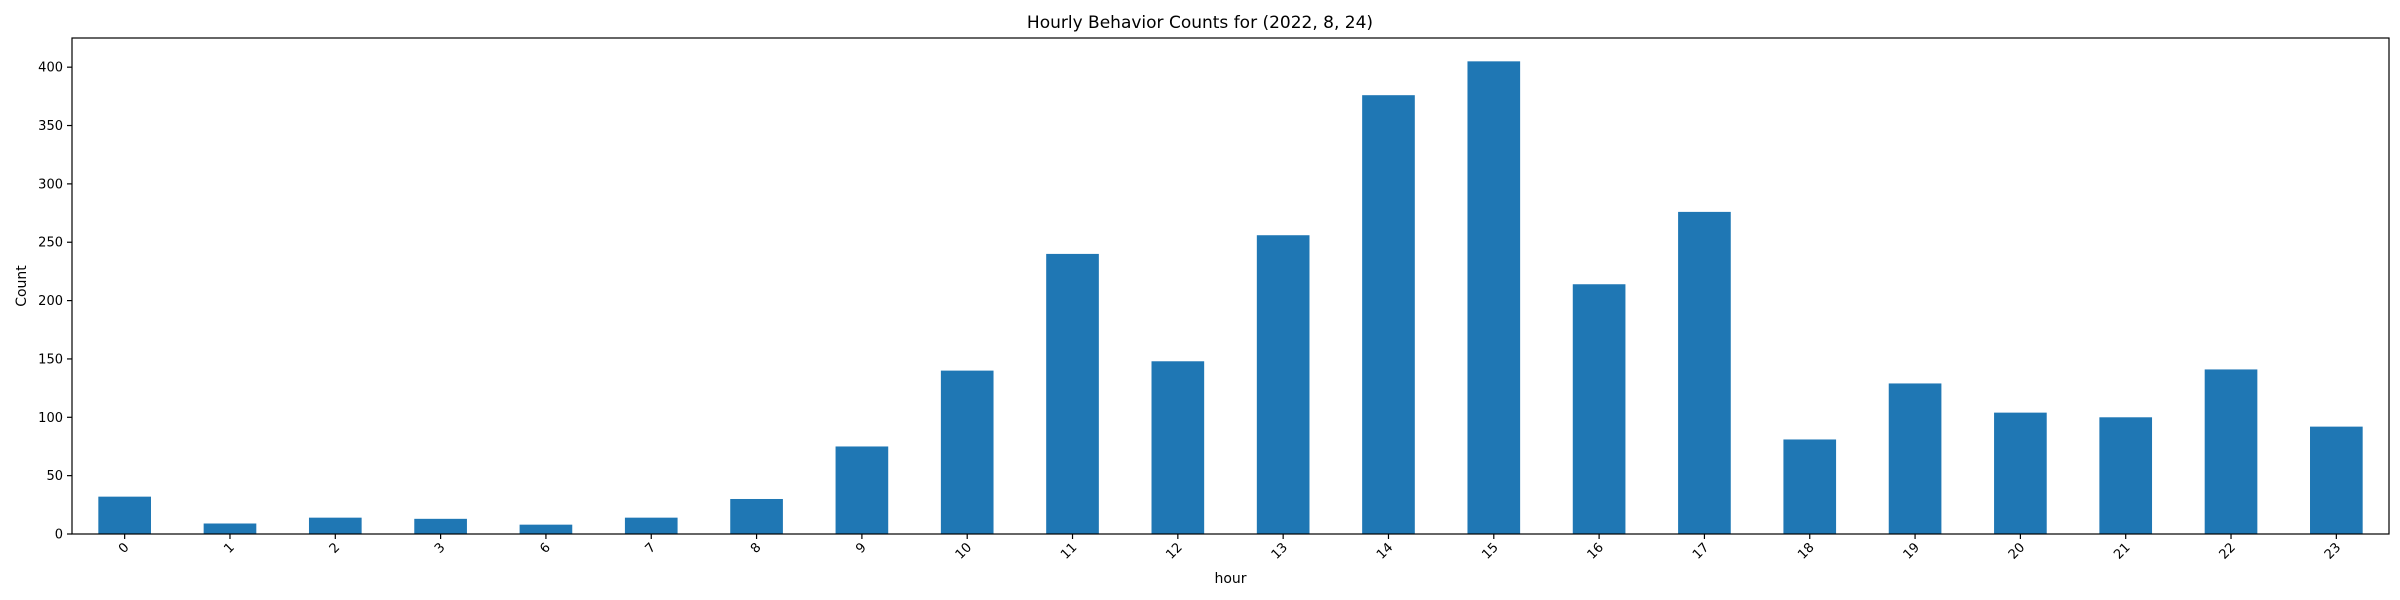 This screenshot has width=2400, height=600. What do you see at coordinates (50, 418) in the screenshot?
I see `y-tick-label: 100` at bounding box center [50, 418].